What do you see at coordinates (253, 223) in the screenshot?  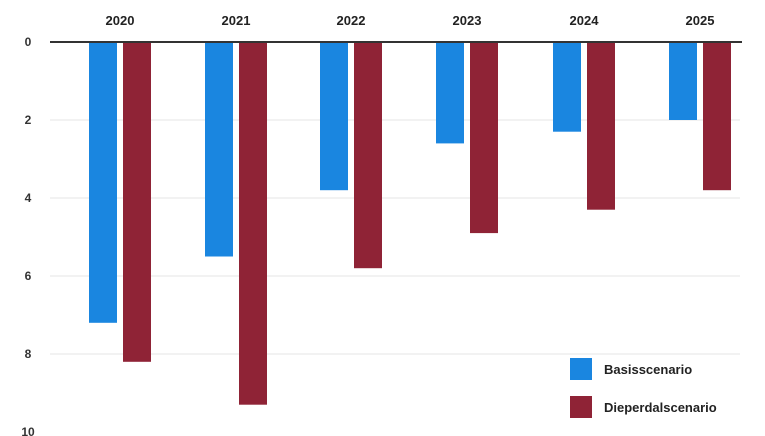 I see `bar-dieperdalscenario-2021` at bounding box center [253, 223].